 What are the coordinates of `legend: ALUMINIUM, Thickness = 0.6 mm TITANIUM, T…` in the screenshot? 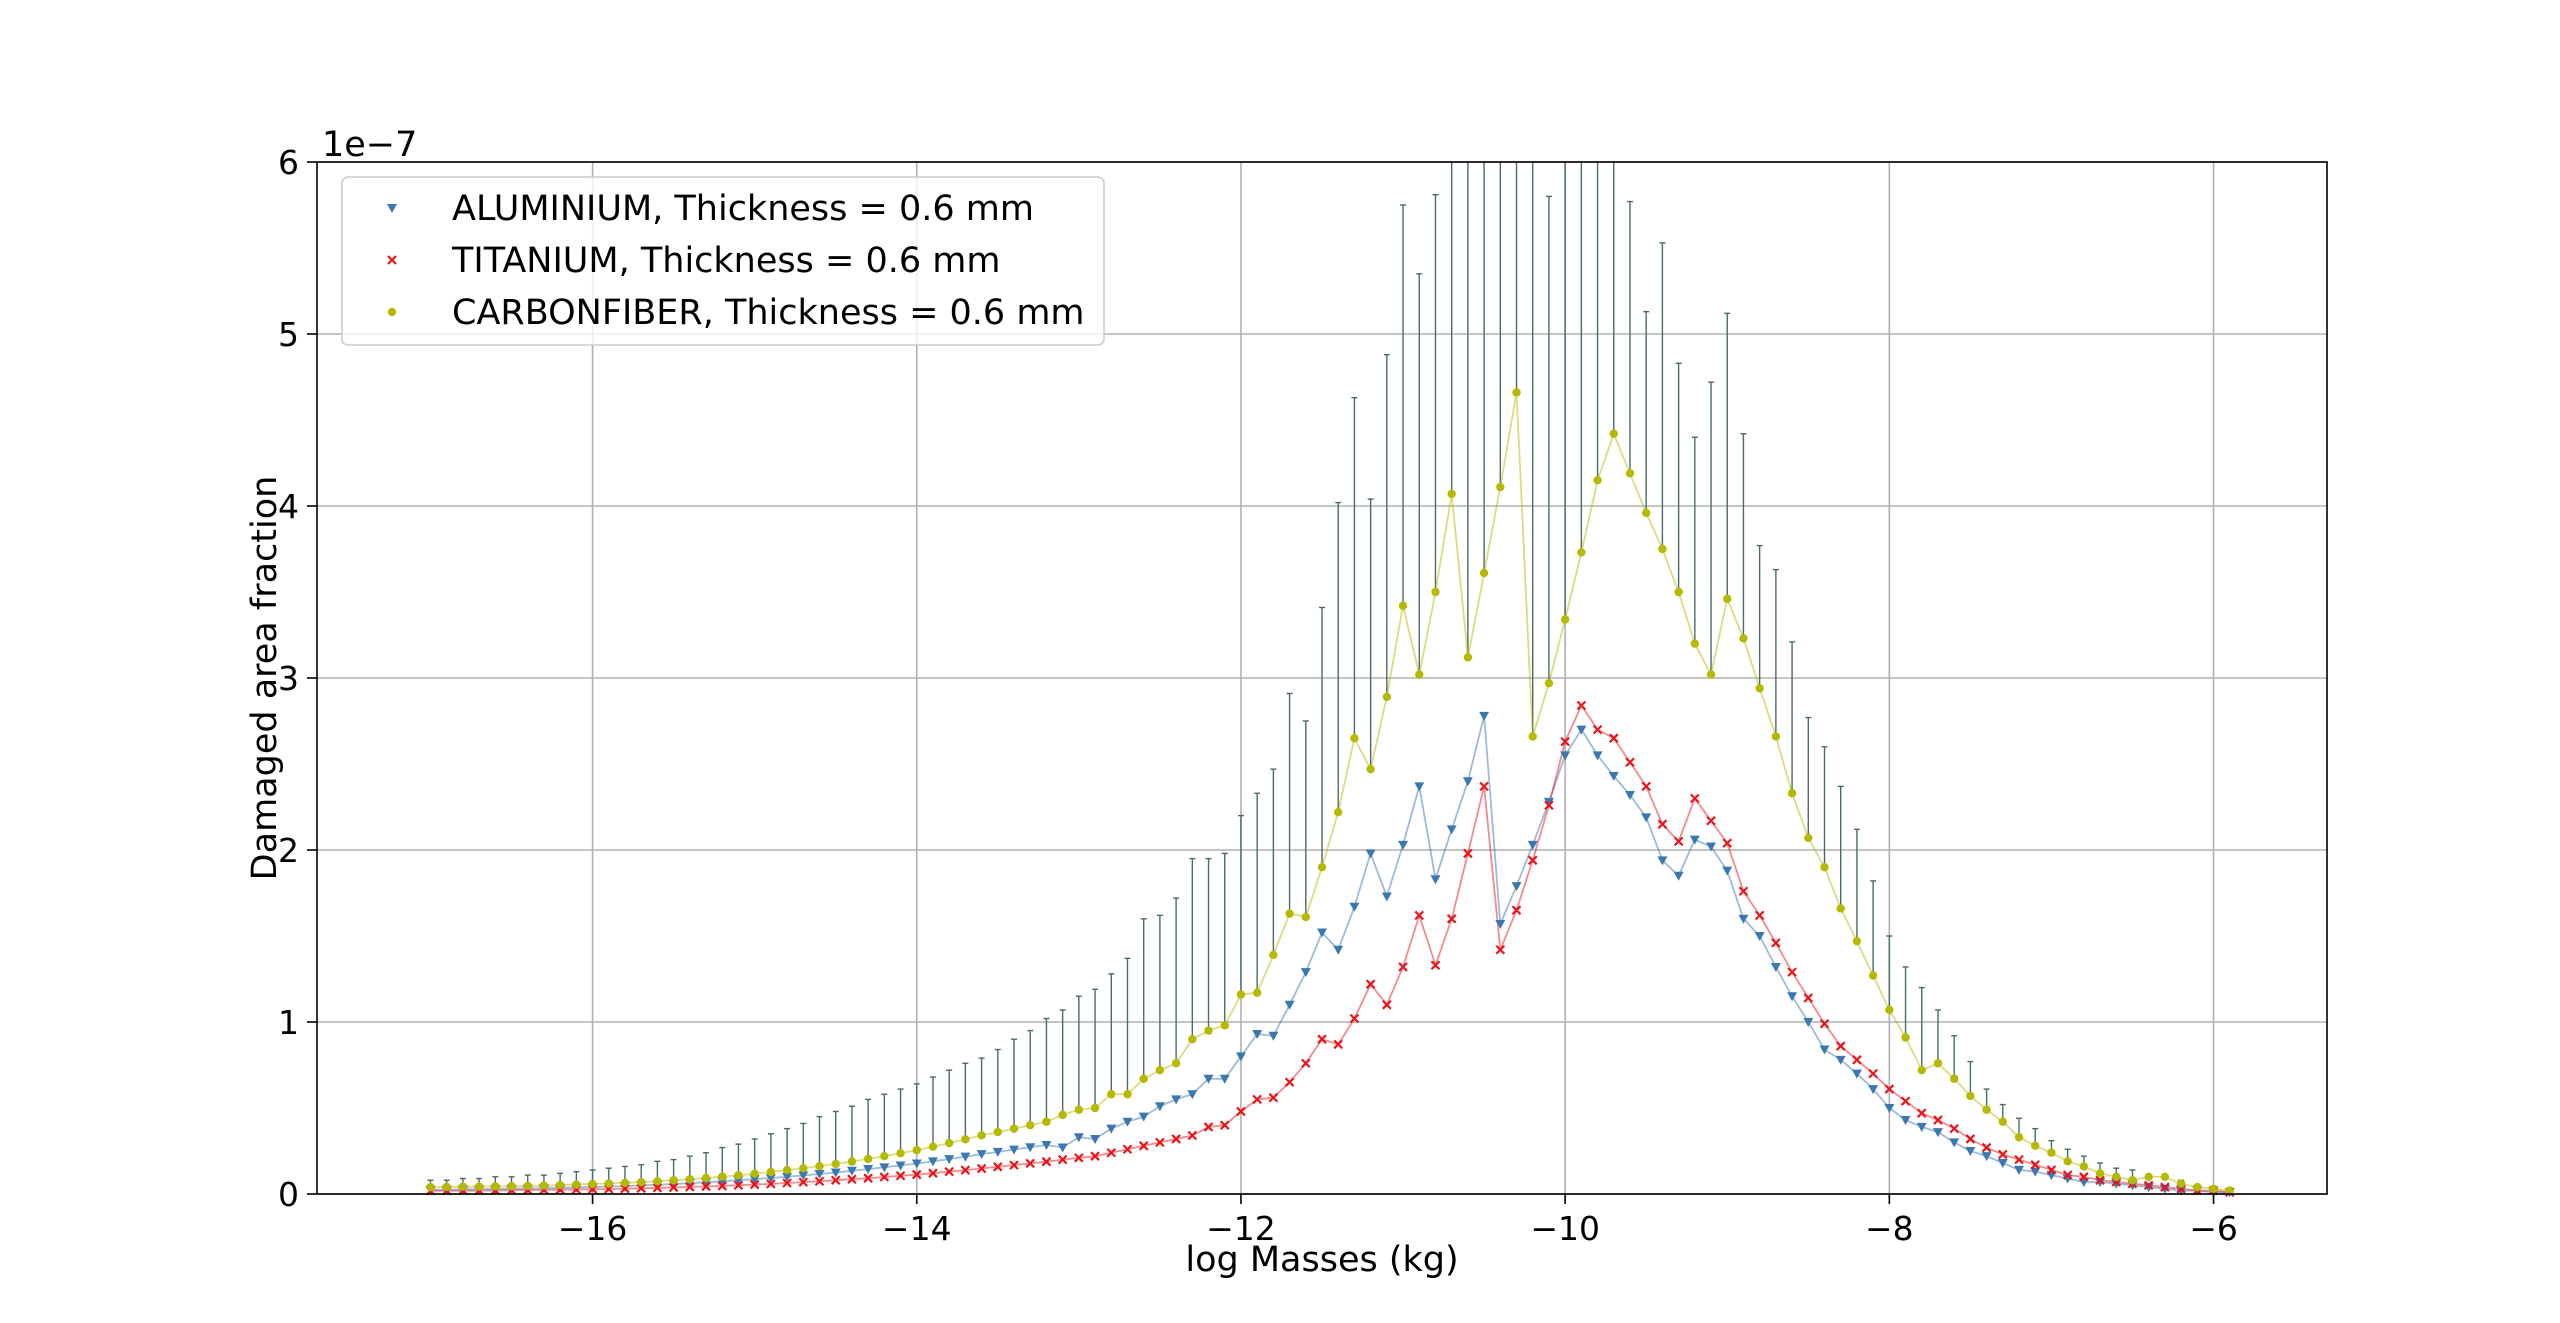 It's located at (723, 261).